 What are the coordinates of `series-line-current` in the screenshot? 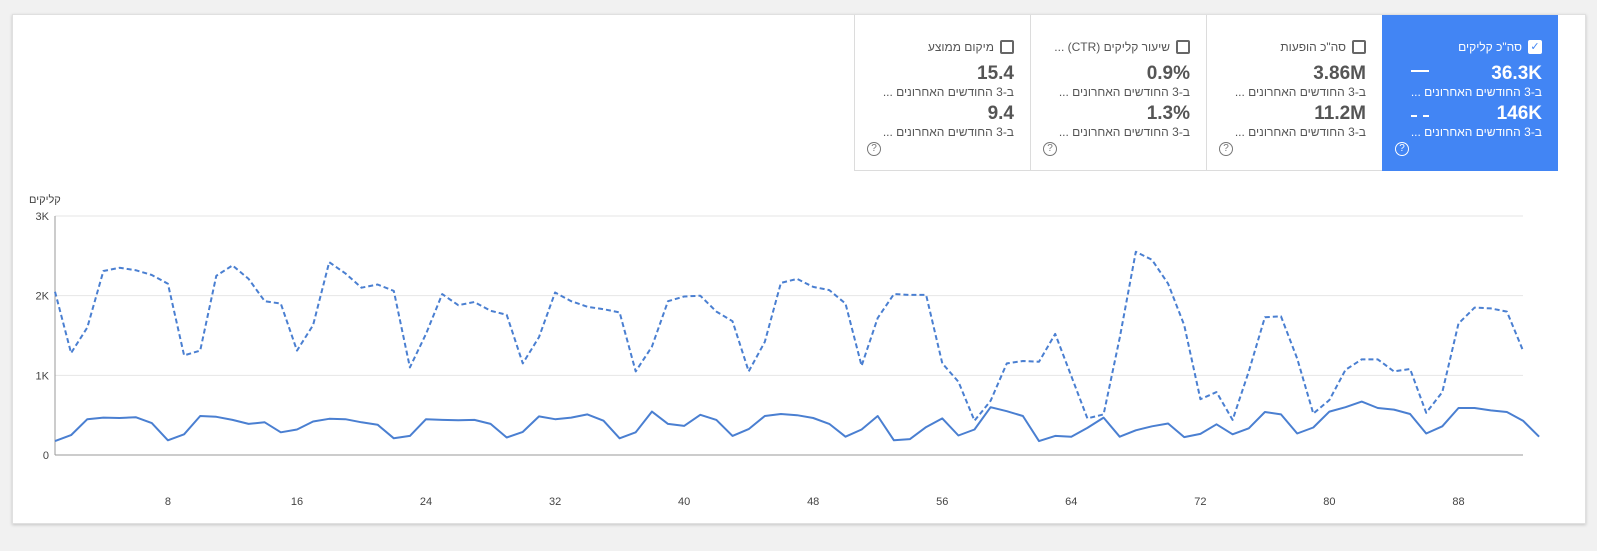 It's located at (797, 421).